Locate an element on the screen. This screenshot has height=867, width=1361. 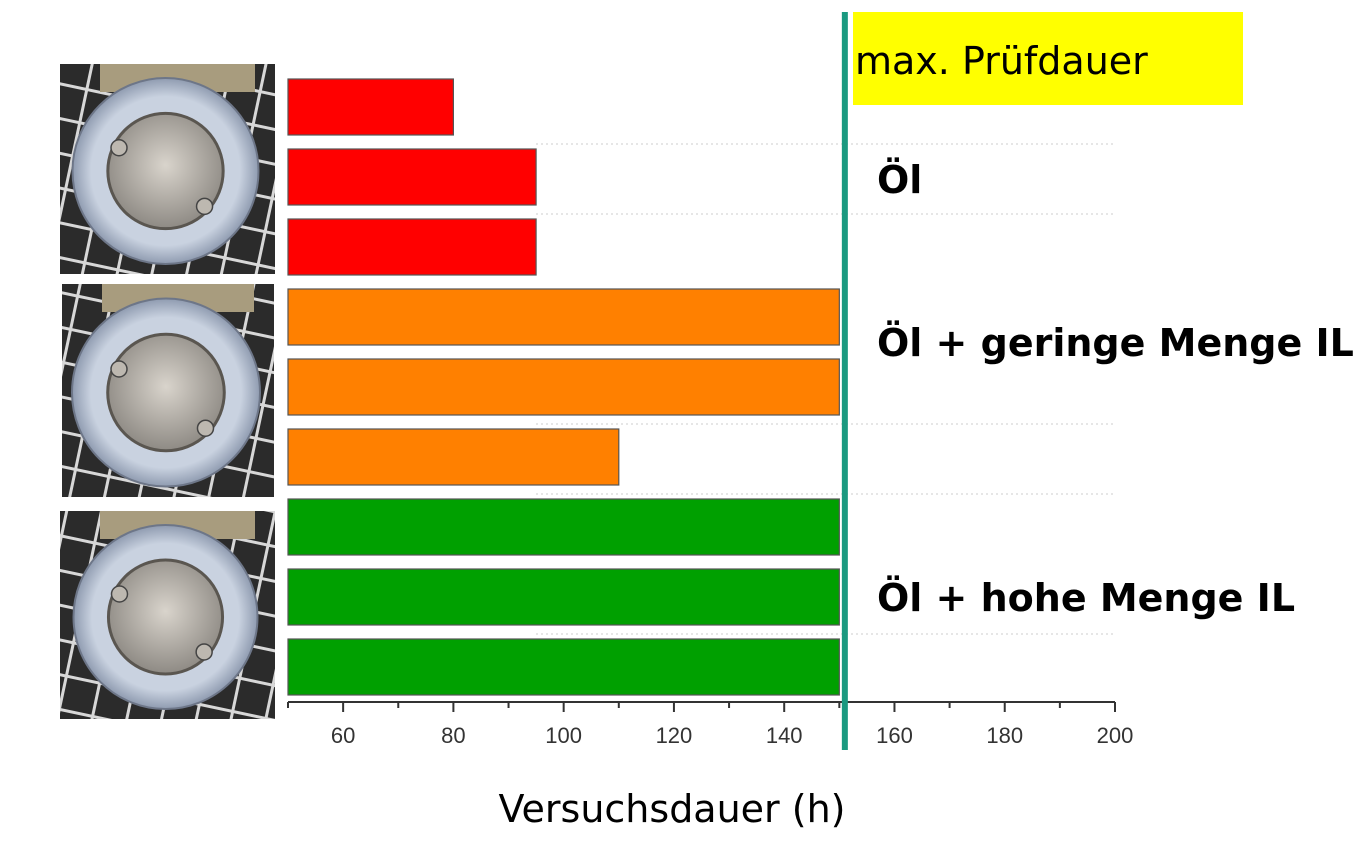
x-axis-label: Versuchsdauer (h) is located at coordinates (671, 809).